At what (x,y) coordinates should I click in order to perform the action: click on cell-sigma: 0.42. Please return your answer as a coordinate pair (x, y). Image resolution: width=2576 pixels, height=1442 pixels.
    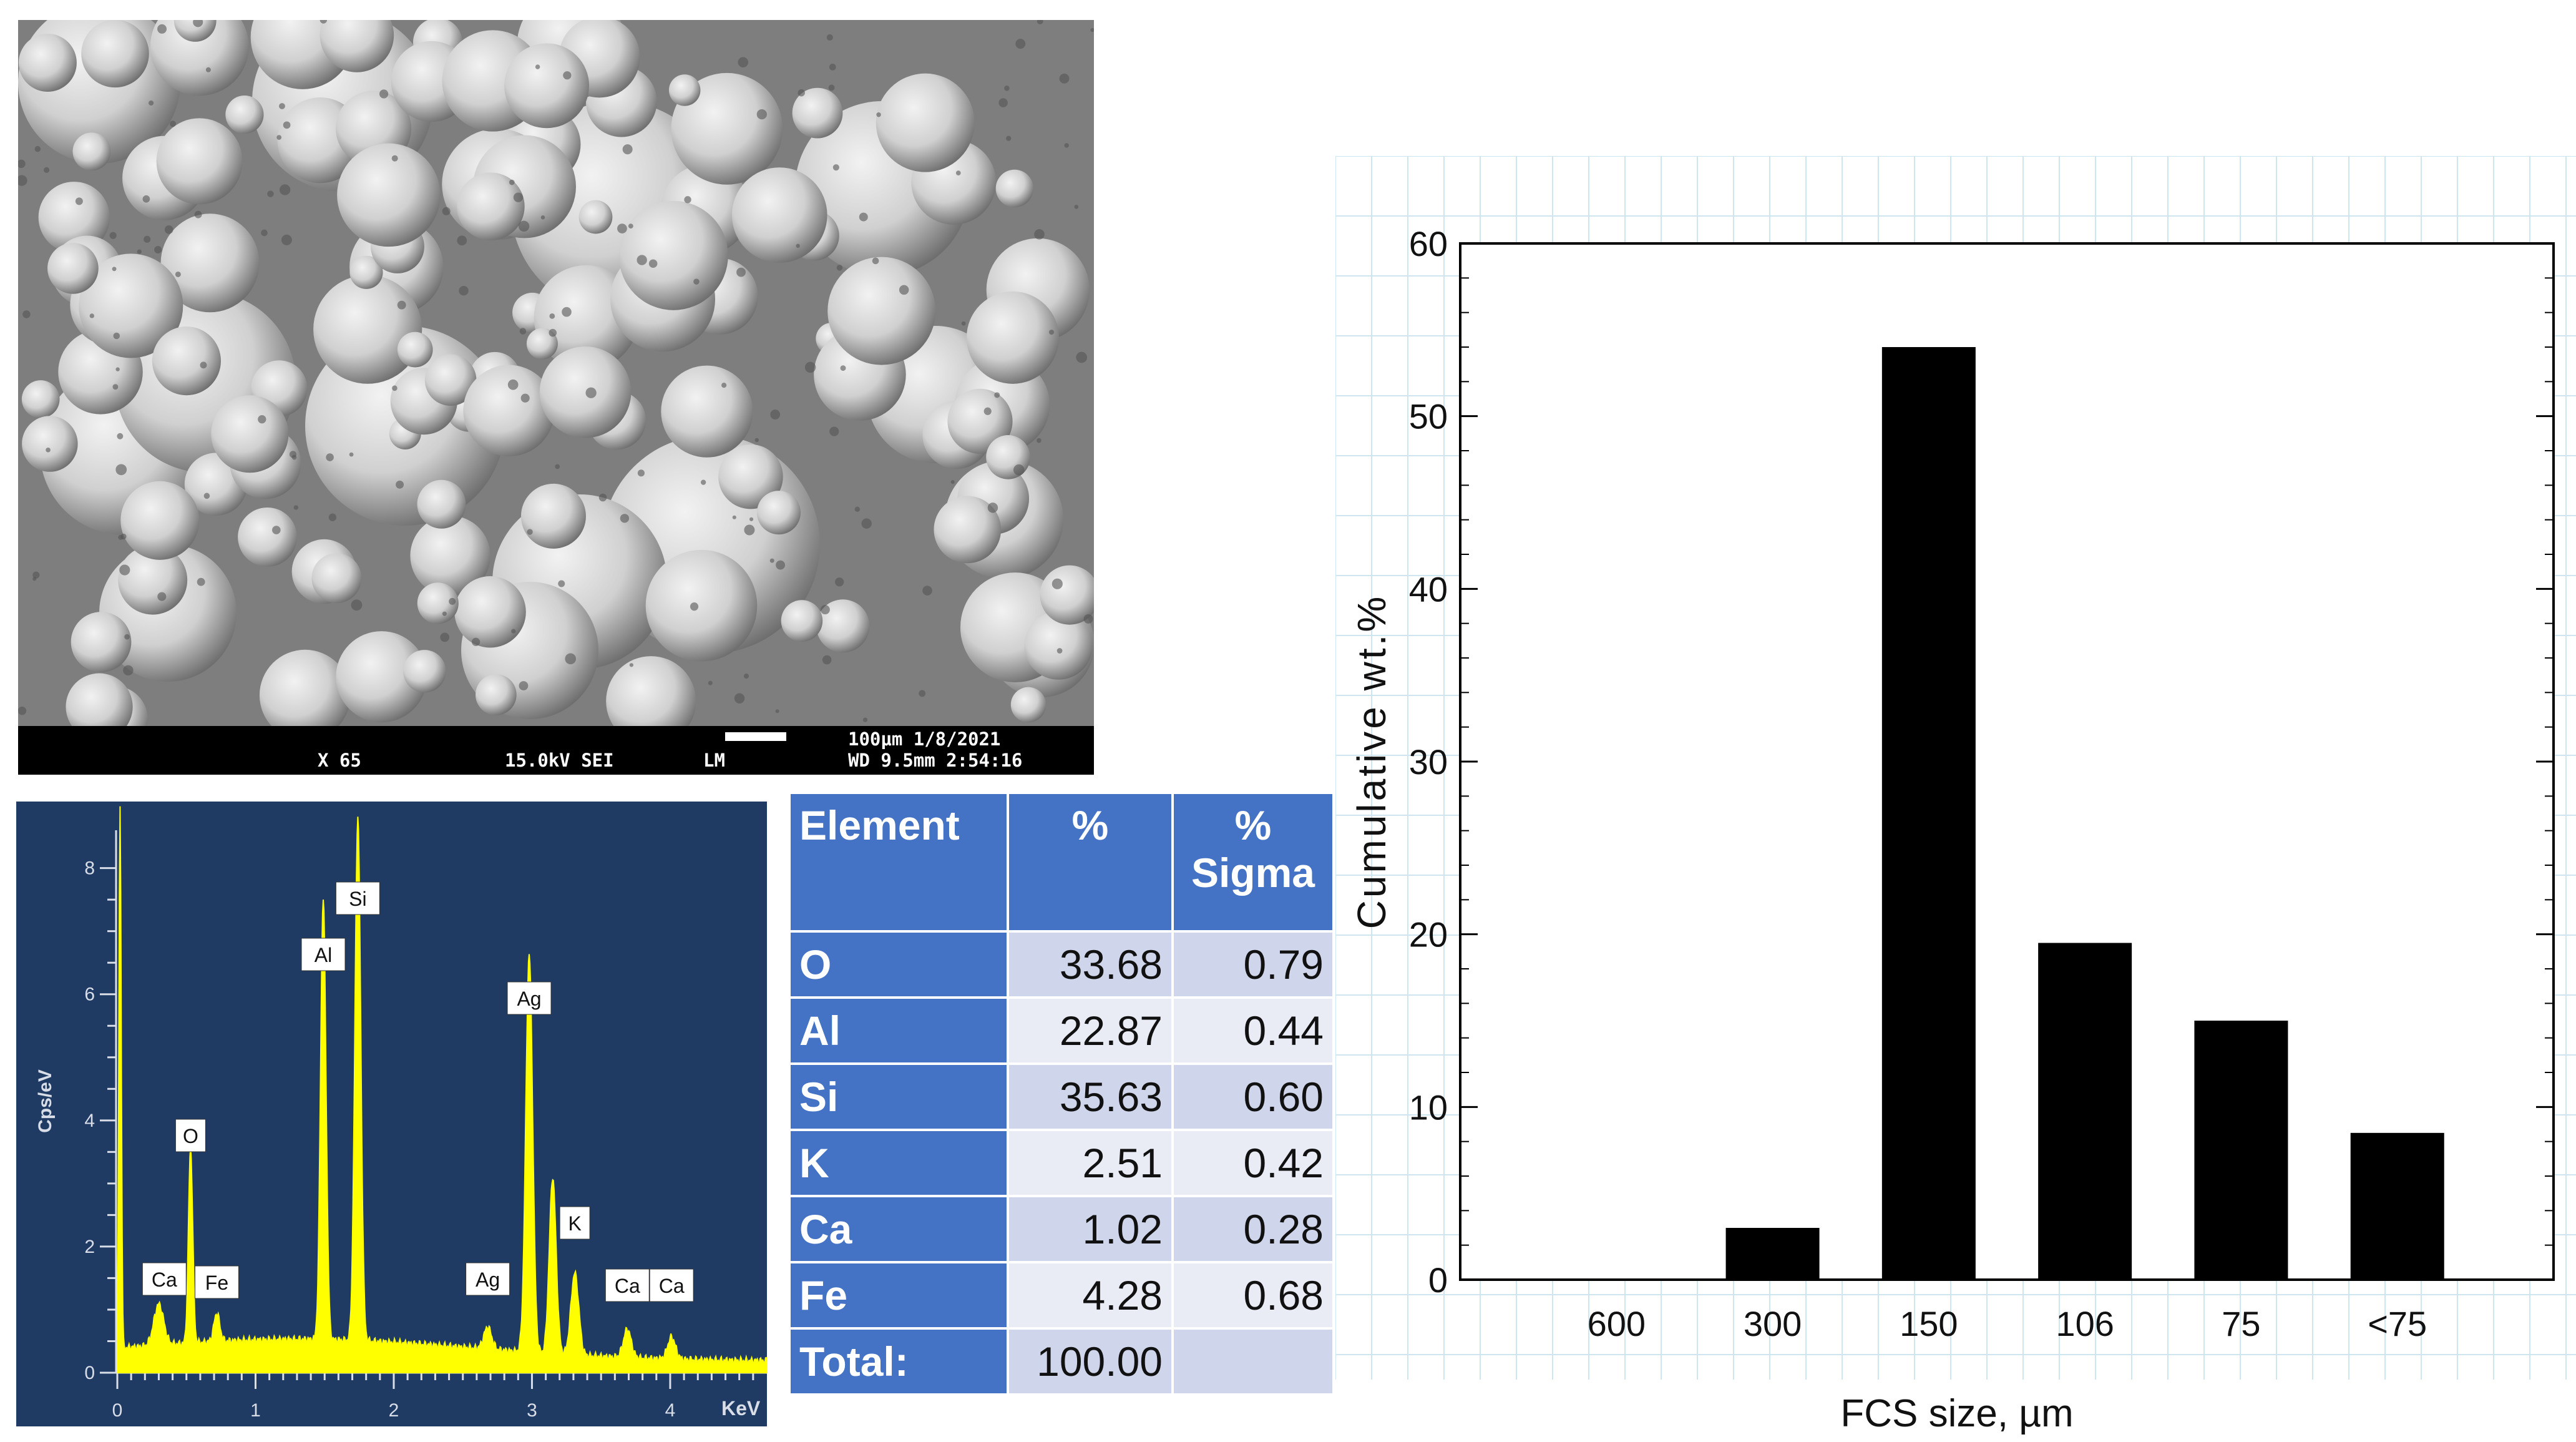
    Looking at the image, I should click on (1253, 1163).